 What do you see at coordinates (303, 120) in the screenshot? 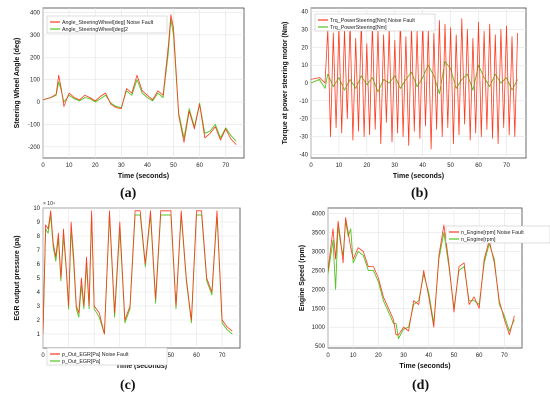
I see `y-tick-label: -20` at bounding box center [303, 120].